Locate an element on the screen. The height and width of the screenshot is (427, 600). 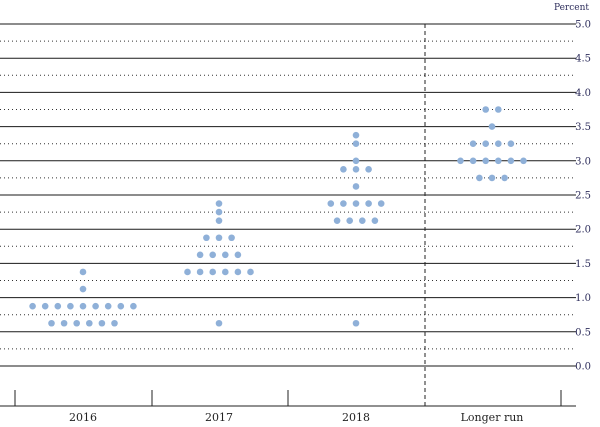
y-axis-tick-labels: 0.0 0.5 1.0 1.5 2.0 2.5 3.0 3.5 4.0 4.5 5.0 is located at coordinates (583, 196).